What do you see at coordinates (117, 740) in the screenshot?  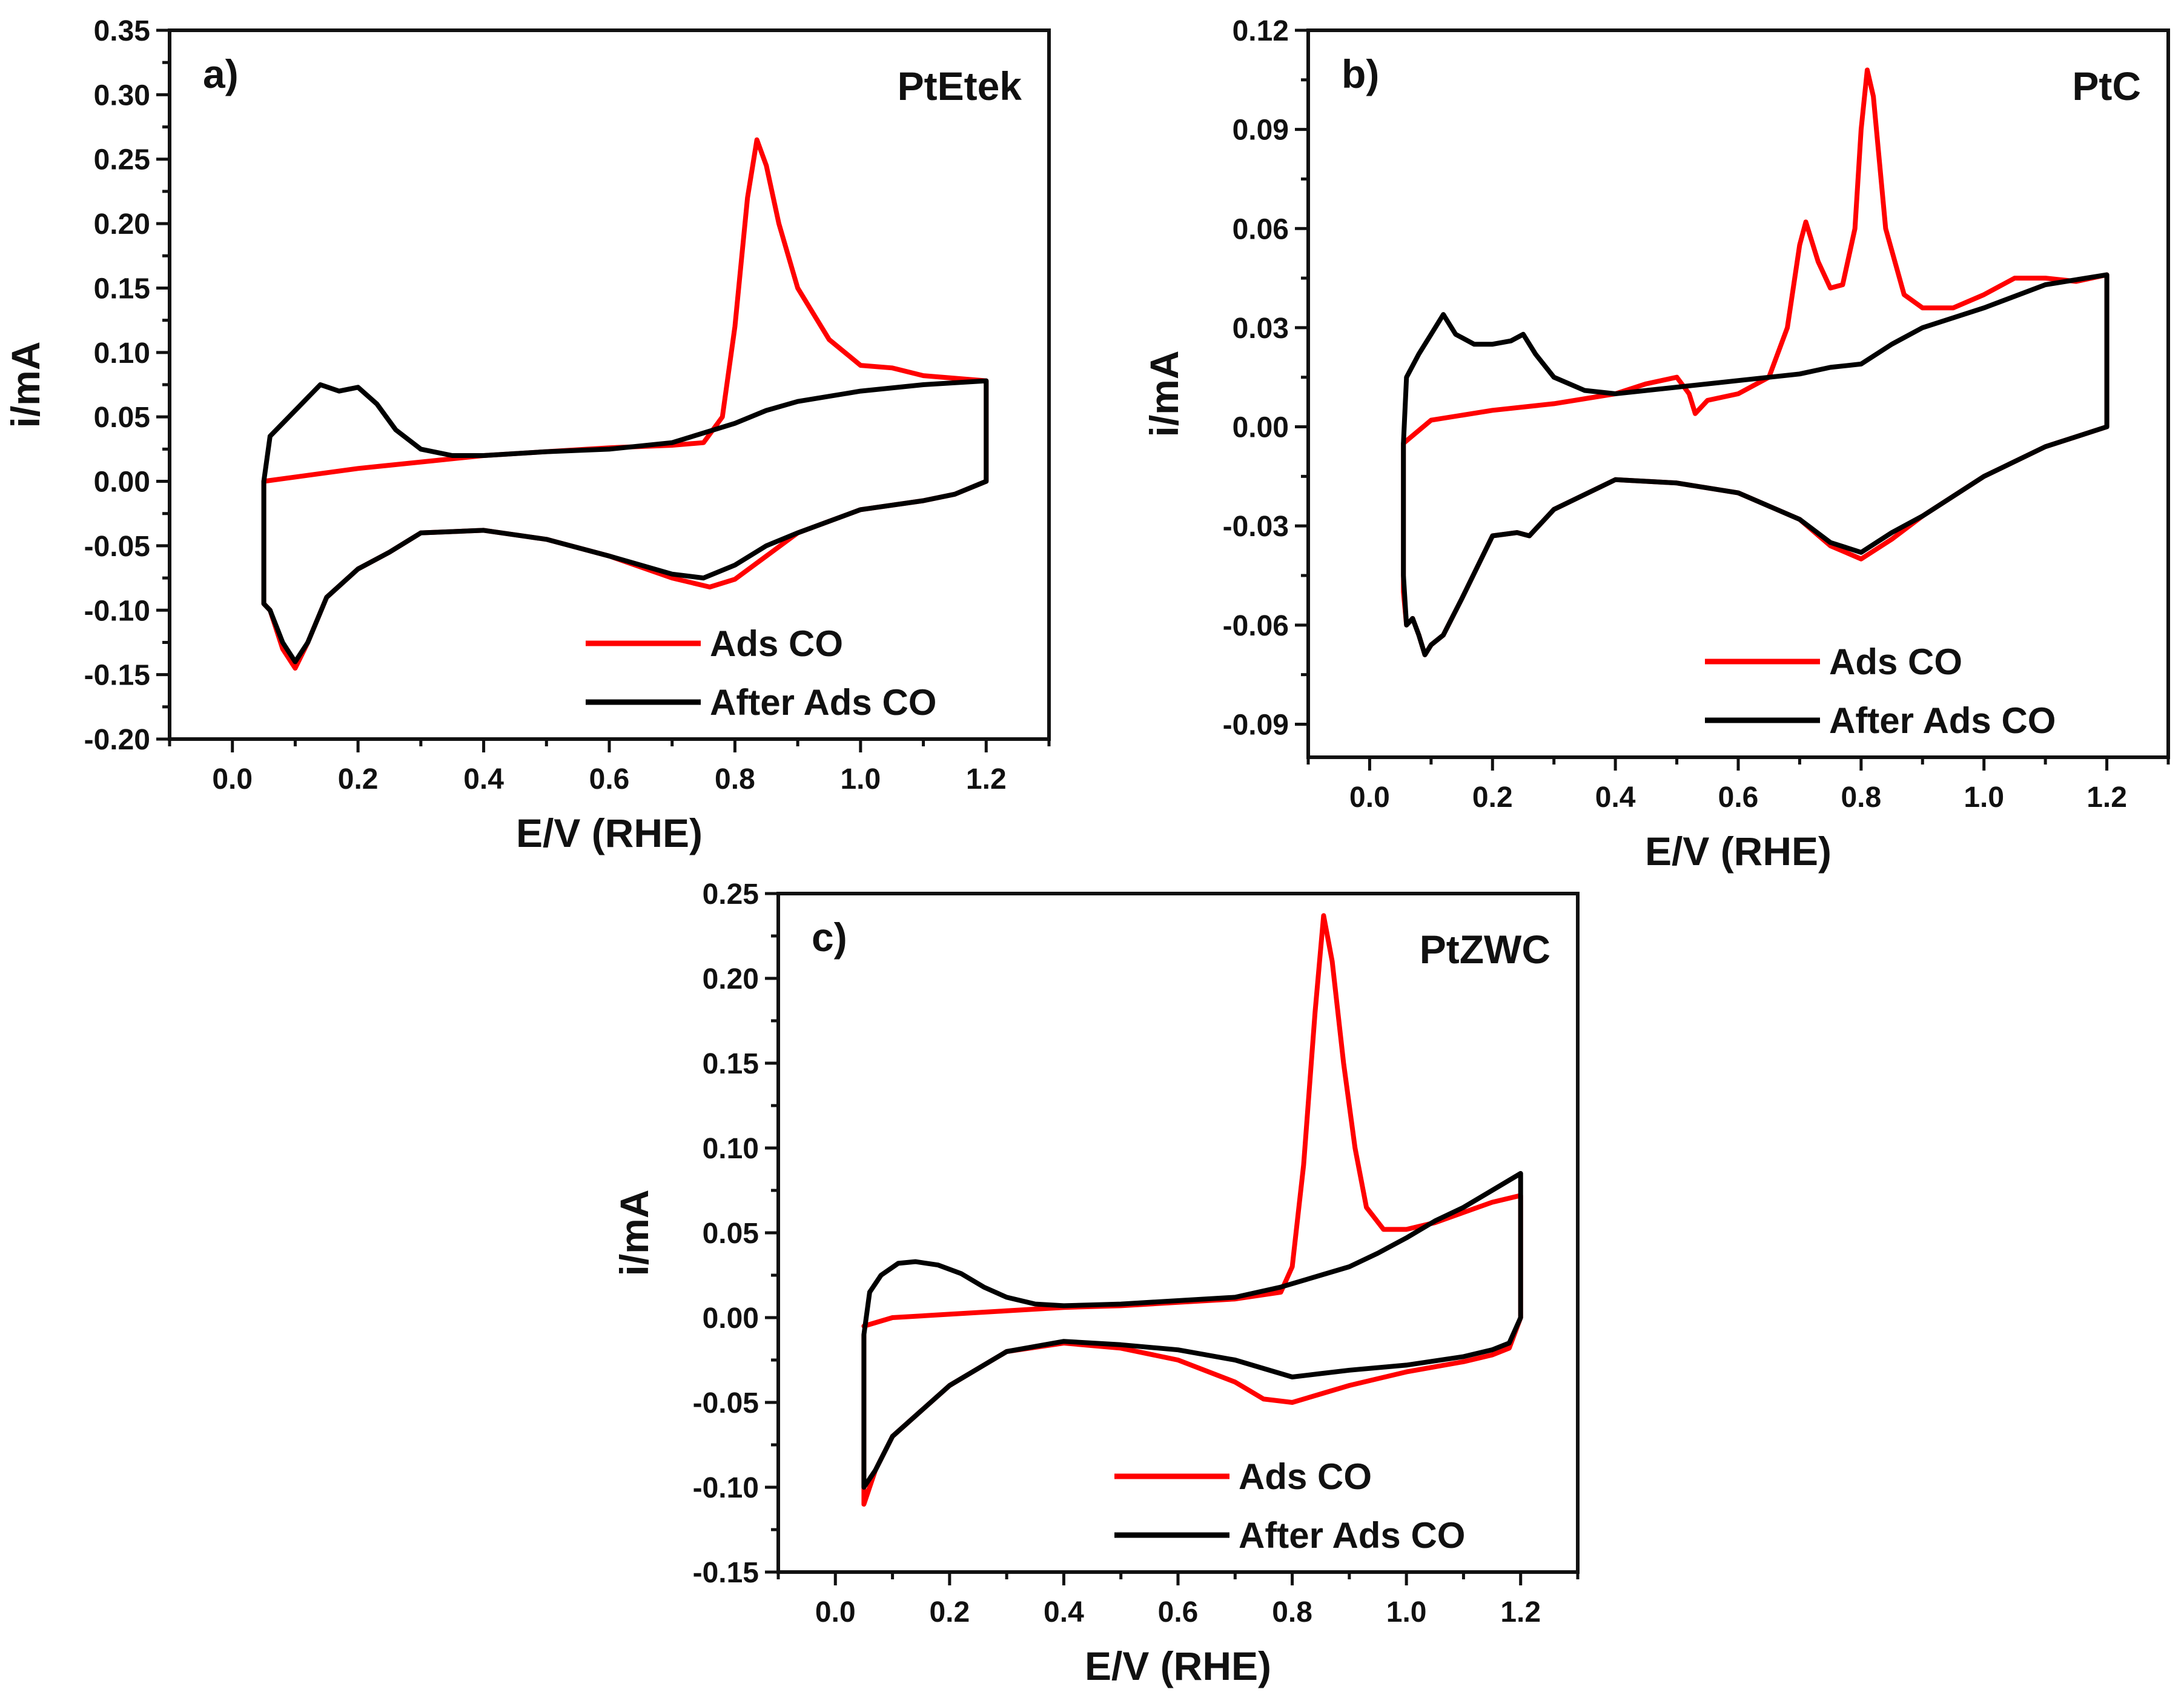 I see `y-tick-label: -0.20` at bounding box center [117, 740].